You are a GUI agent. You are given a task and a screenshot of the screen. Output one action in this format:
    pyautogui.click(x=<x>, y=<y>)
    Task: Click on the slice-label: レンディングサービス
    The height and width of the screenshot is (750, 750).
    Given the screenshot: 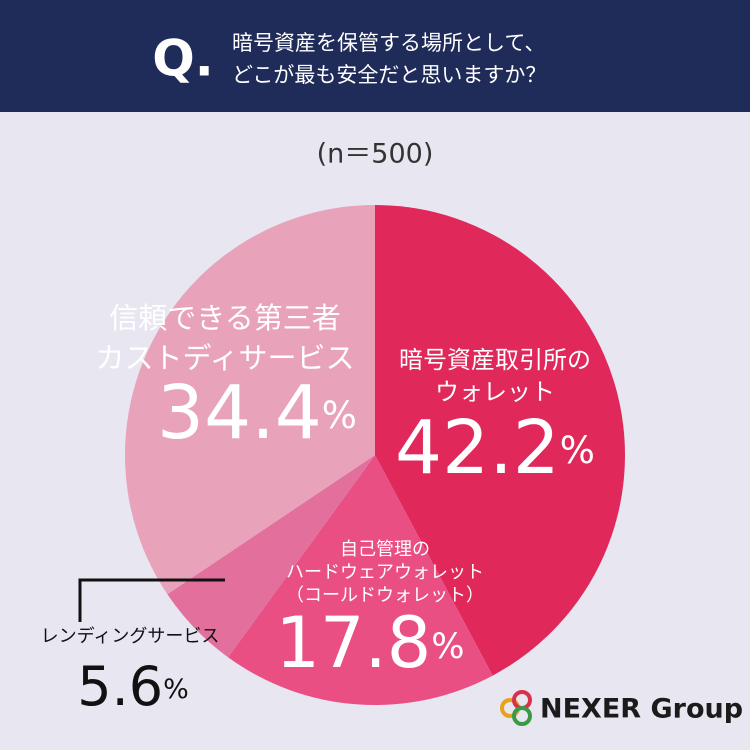 What is the action you would take?
    pyautogui.click(x=130, y=636)
    